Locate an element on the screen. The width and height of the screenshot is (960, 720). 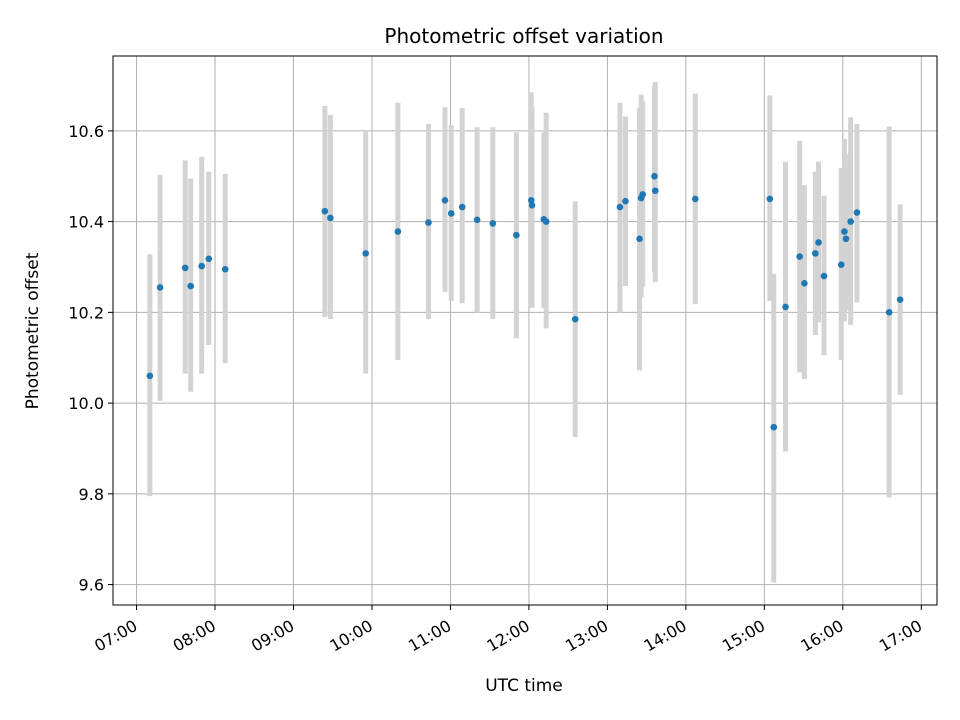
chart-title: Photometric offset variation is located at coordinates (523, 36).